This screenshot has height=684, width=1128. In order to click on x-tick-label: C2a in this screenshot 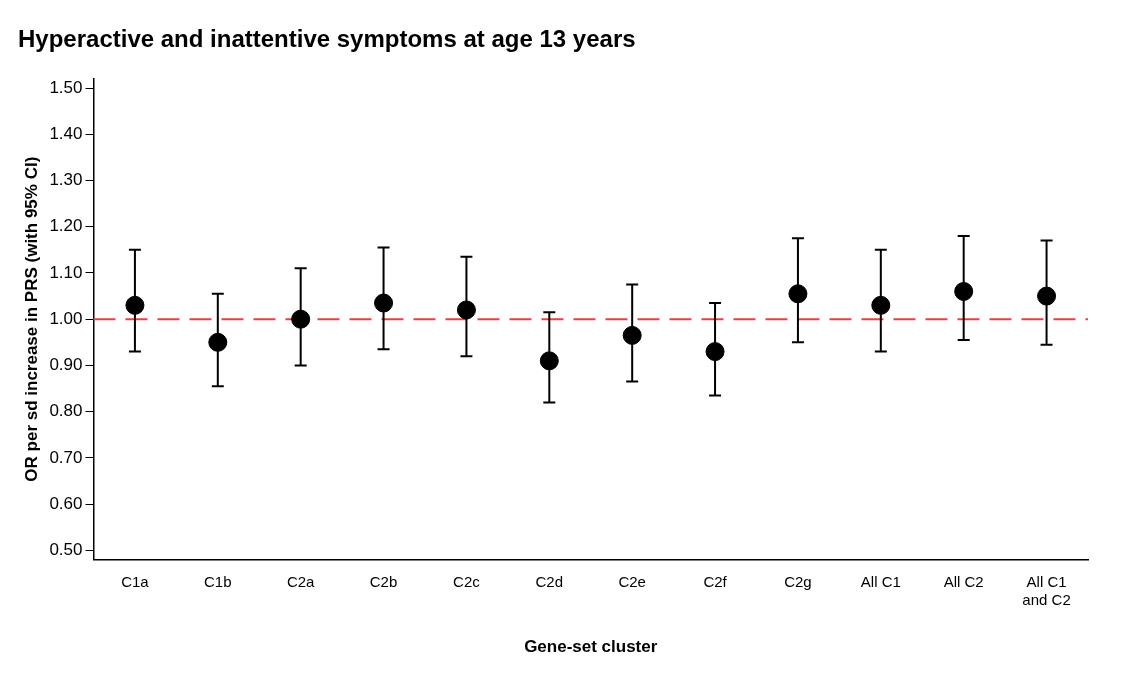, I will do `click(301, 581)`.